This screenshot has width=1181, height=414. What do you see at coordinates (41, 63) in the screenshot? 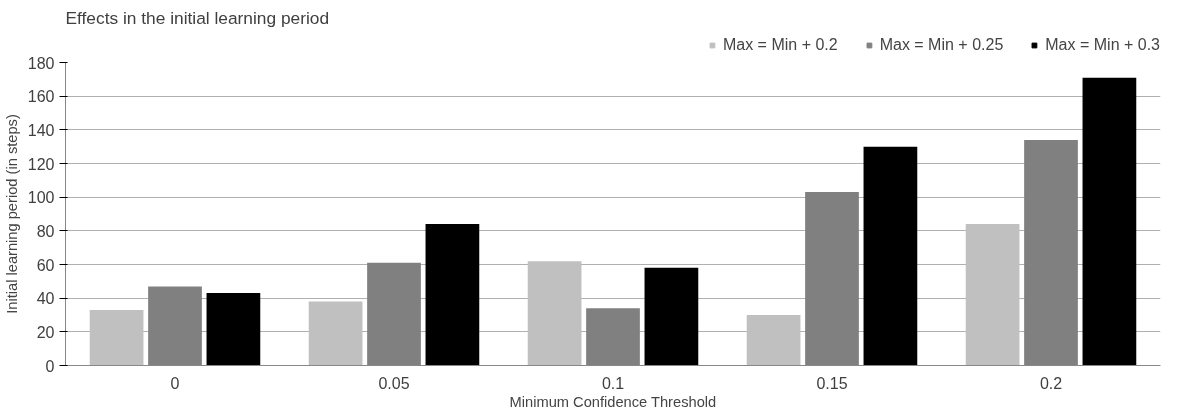
I see `y-tick-label: 180` at bounding box center [41, 63].